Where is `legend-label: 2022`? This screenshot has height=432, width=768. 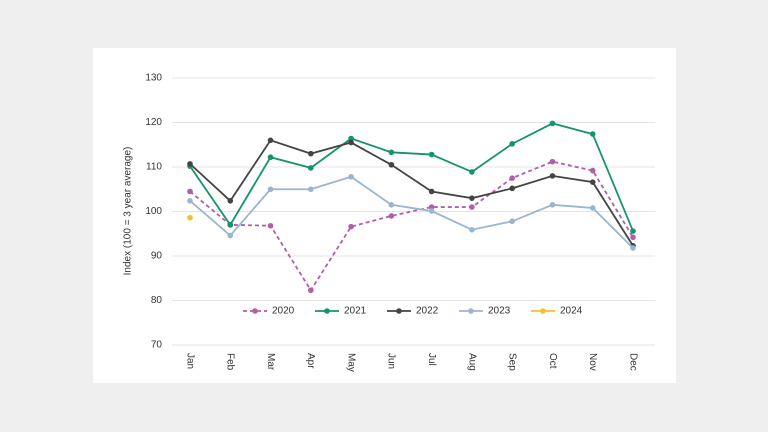
legend-label: 2022 is located at coordinates (427, 311).